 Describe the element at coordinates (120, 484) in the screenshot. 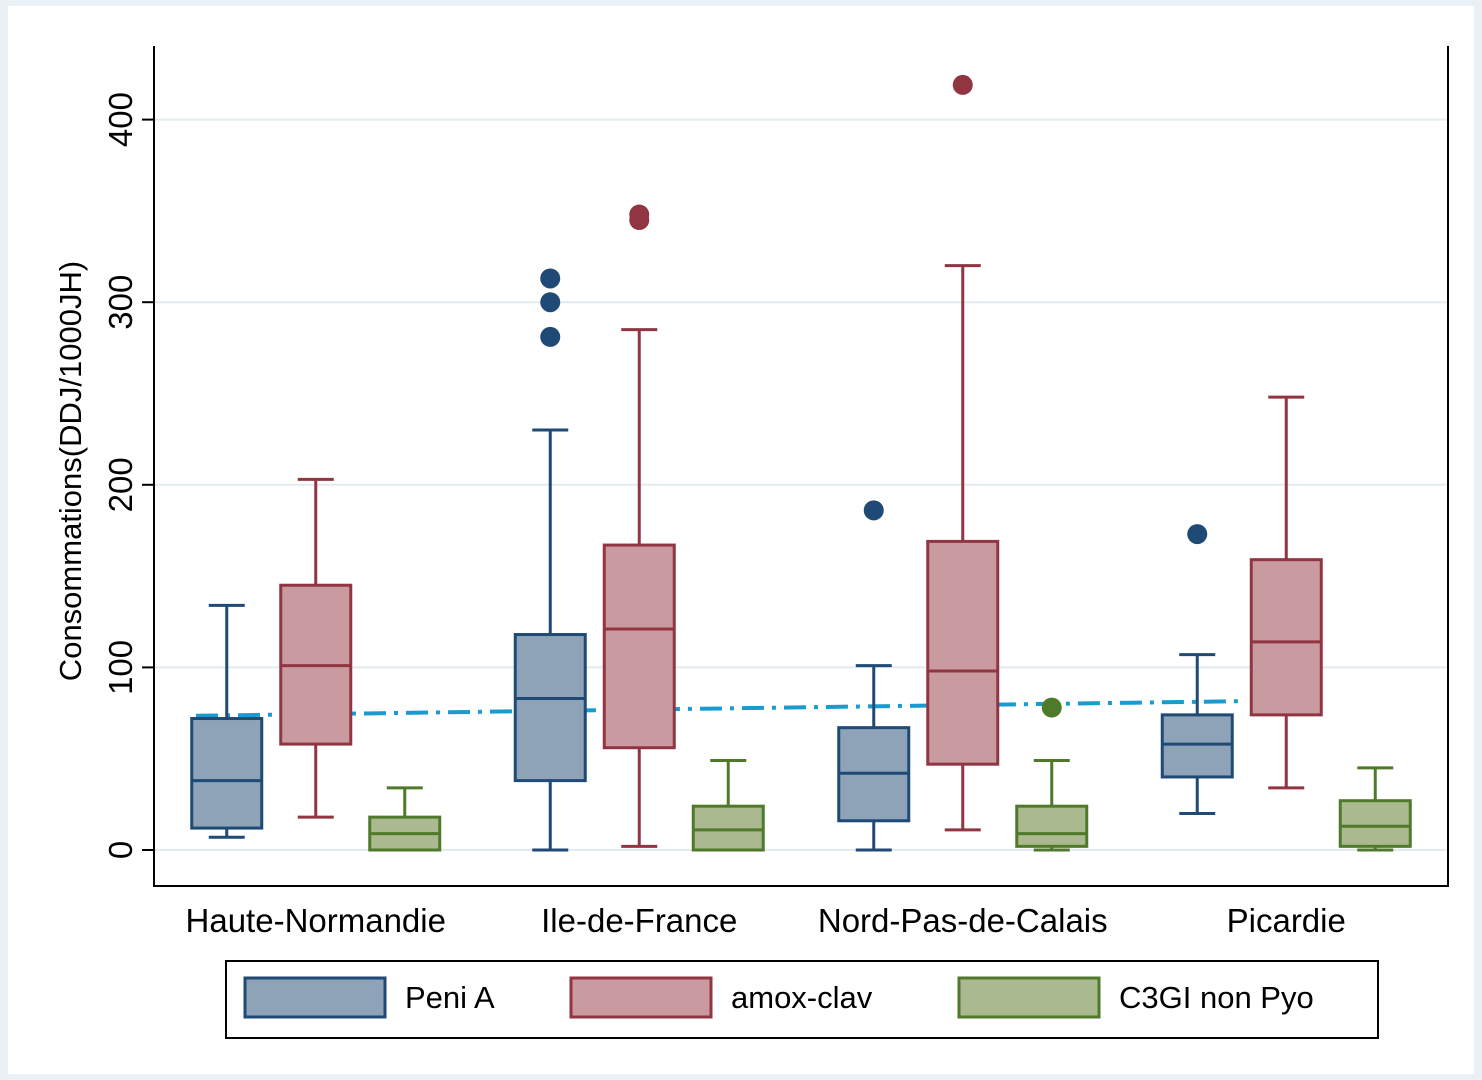

I see `y-tick-label: 200` at that location.